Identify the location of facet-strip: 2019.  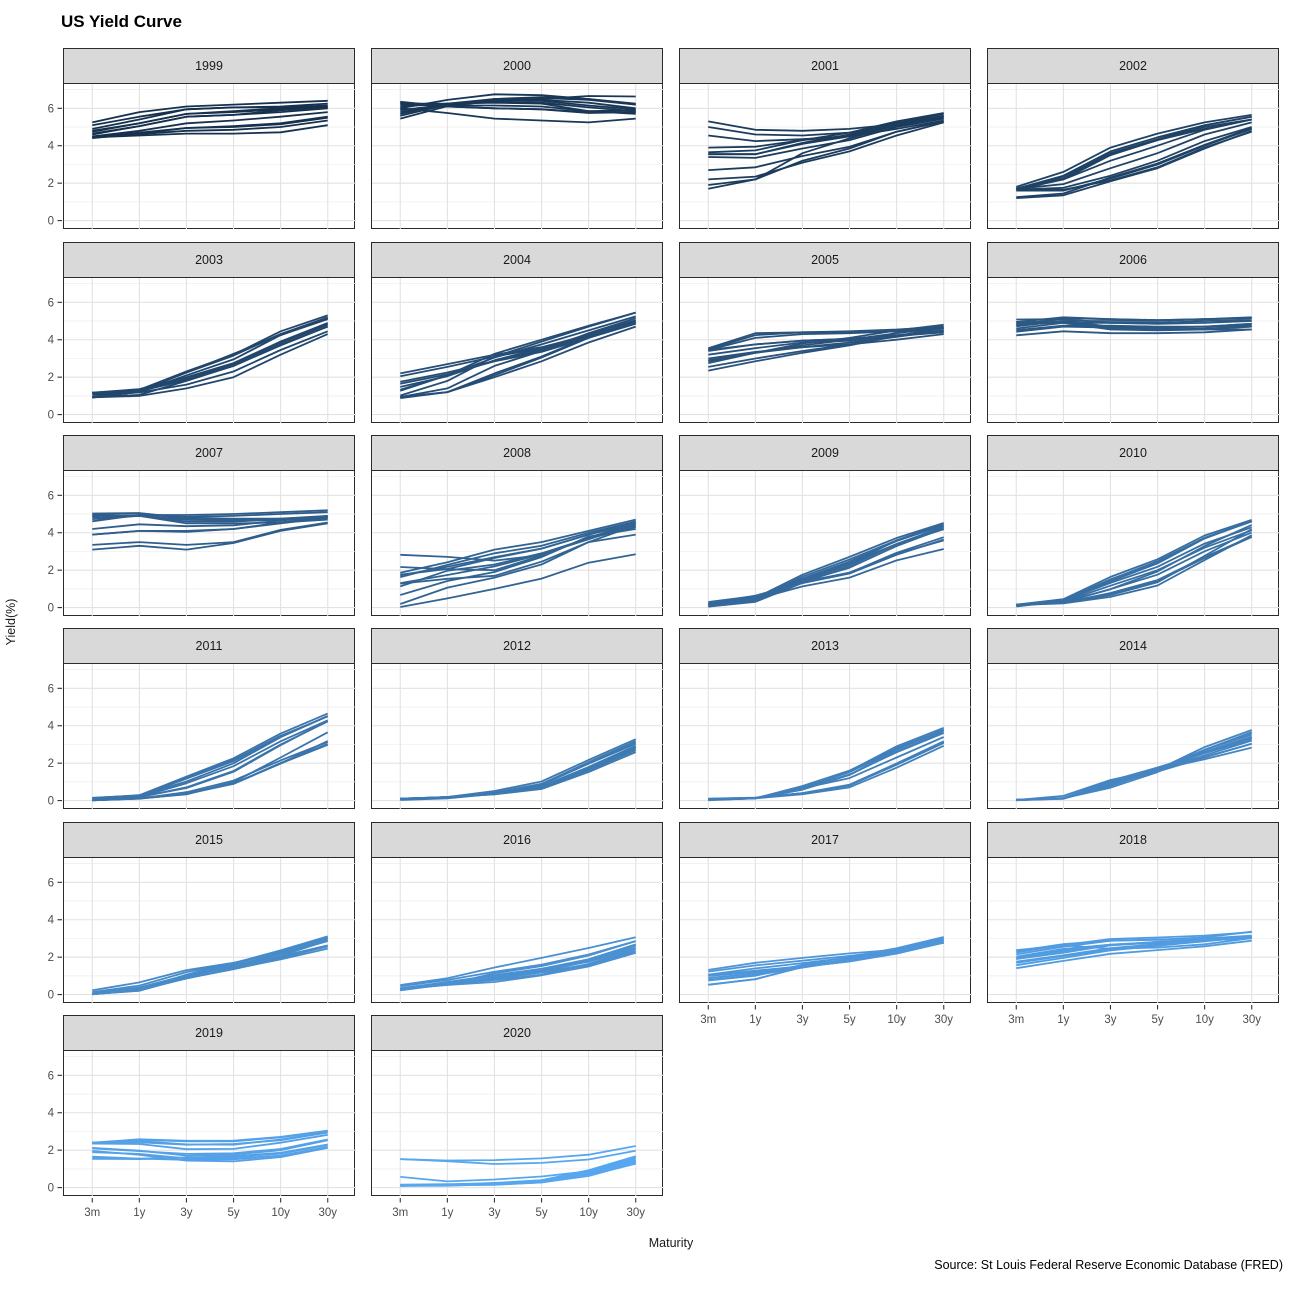
(209, 1033).